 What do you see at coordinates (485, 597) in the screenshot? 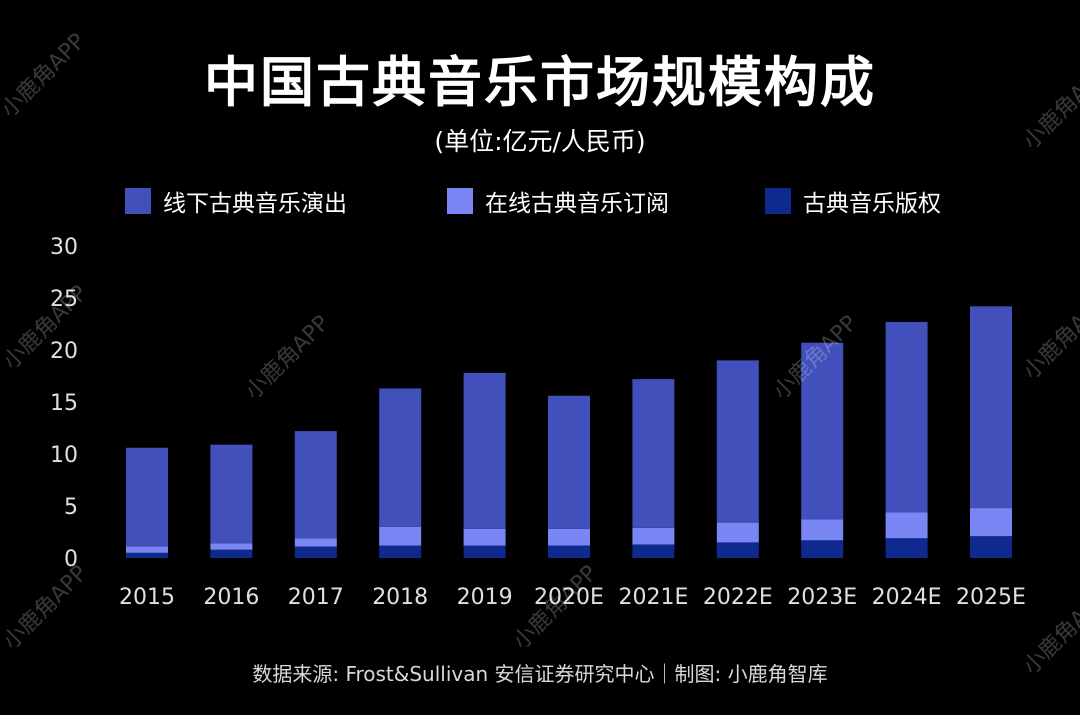
I see `x-tick-label: 2019` at bounding box center [485, 597].